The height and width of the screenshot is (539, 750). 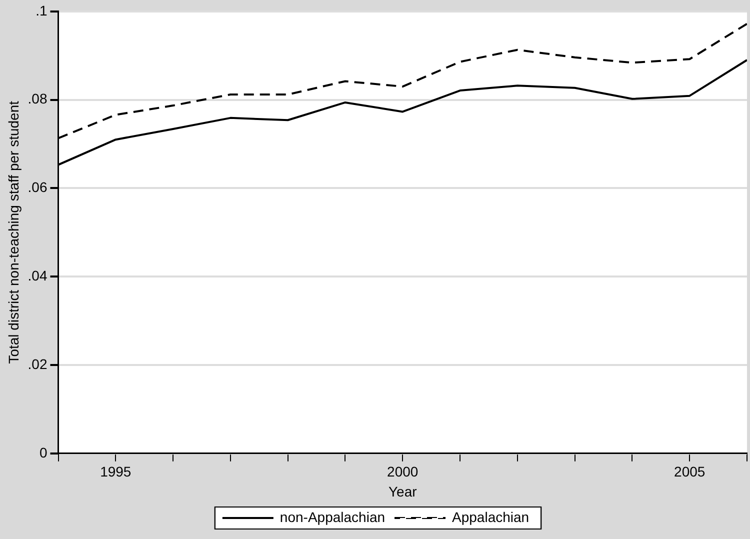 I want to click on x-tick-label: 2005, so click(x=690, y=472).